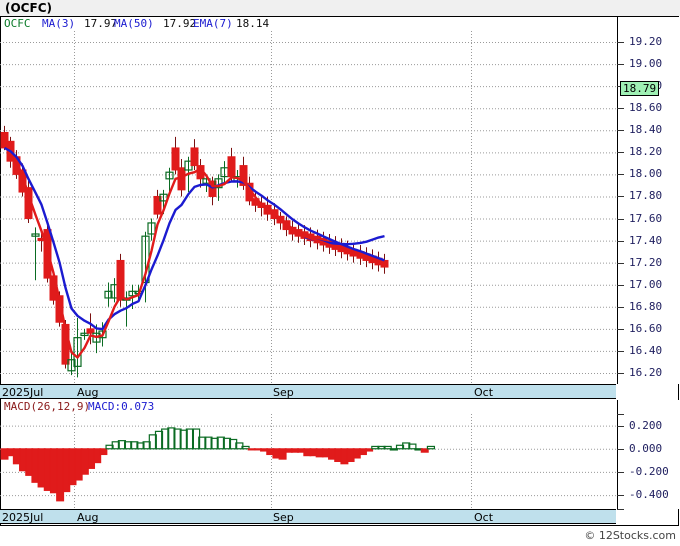 The image size is (680, 546). What do you see at coordinates (101, 23) in the screenshot?
I see `legend-ma3-value: 17.97` at bounding box center [101, 23].